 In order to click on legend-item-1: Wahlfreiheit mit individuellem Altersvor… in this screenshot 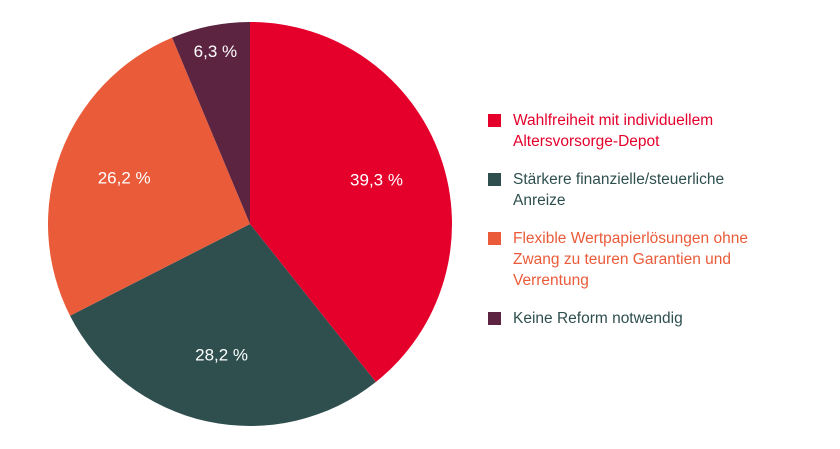, I will do `click(658, 131)`.